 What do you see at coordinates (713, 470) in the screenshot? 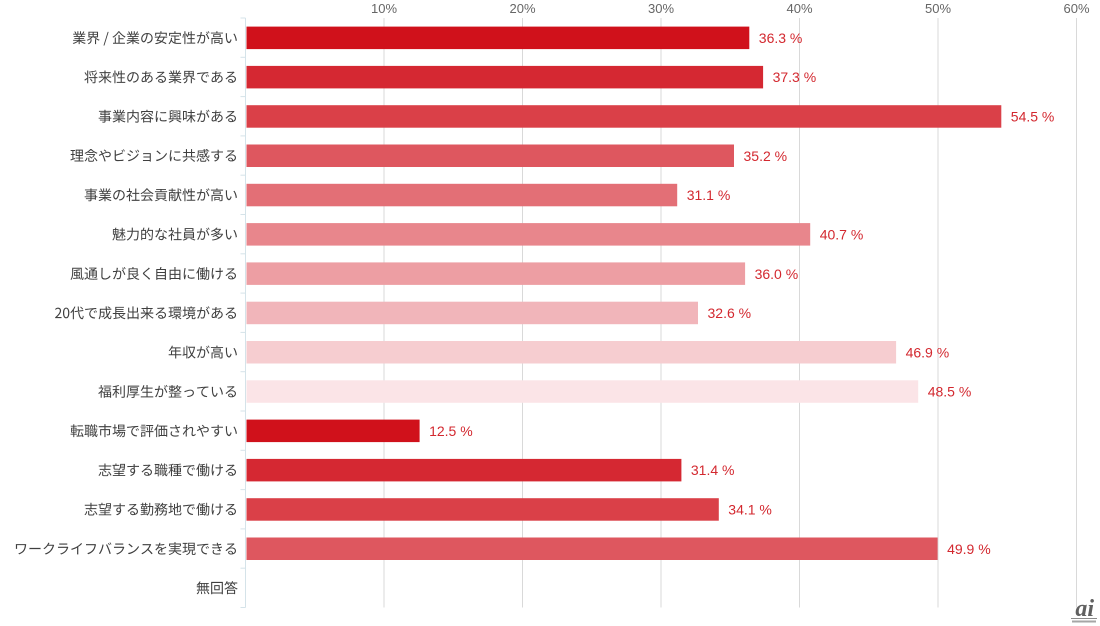
I see `svg-text: 31.4 %` at bounding box center [713, 470].